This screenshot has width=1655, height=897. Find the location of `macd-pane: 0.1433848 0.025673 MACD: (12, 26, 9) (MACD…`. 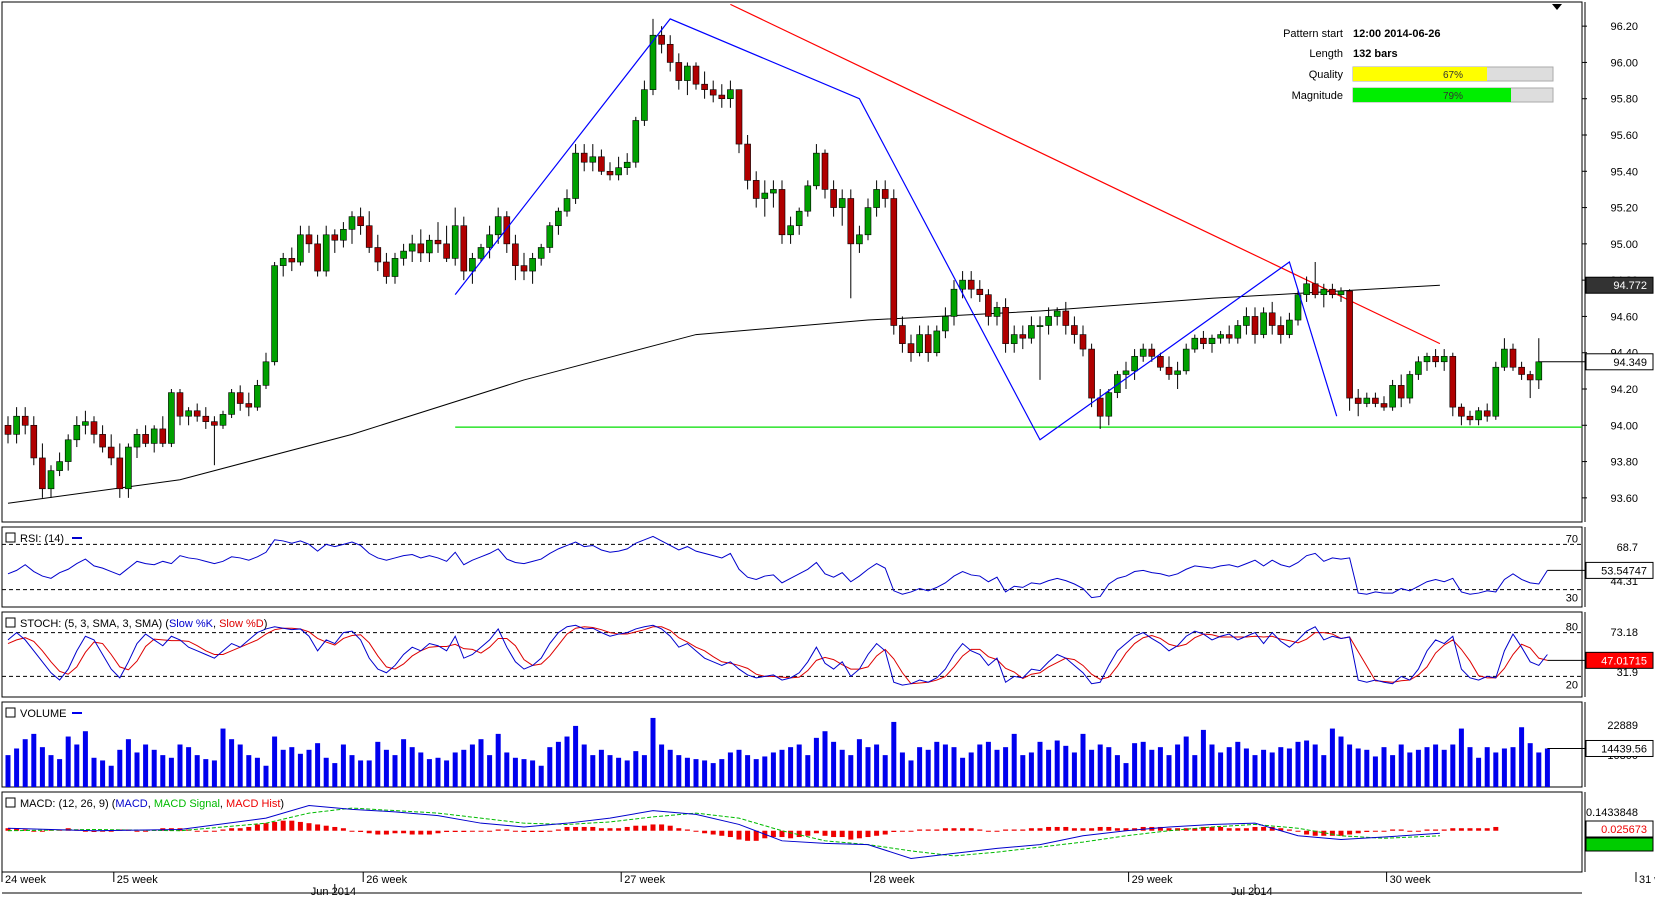

macd-pane: 0.1433848 0.025673 MACD: (12, 26, 9) (MACD… is located at coordinates (829, 828).